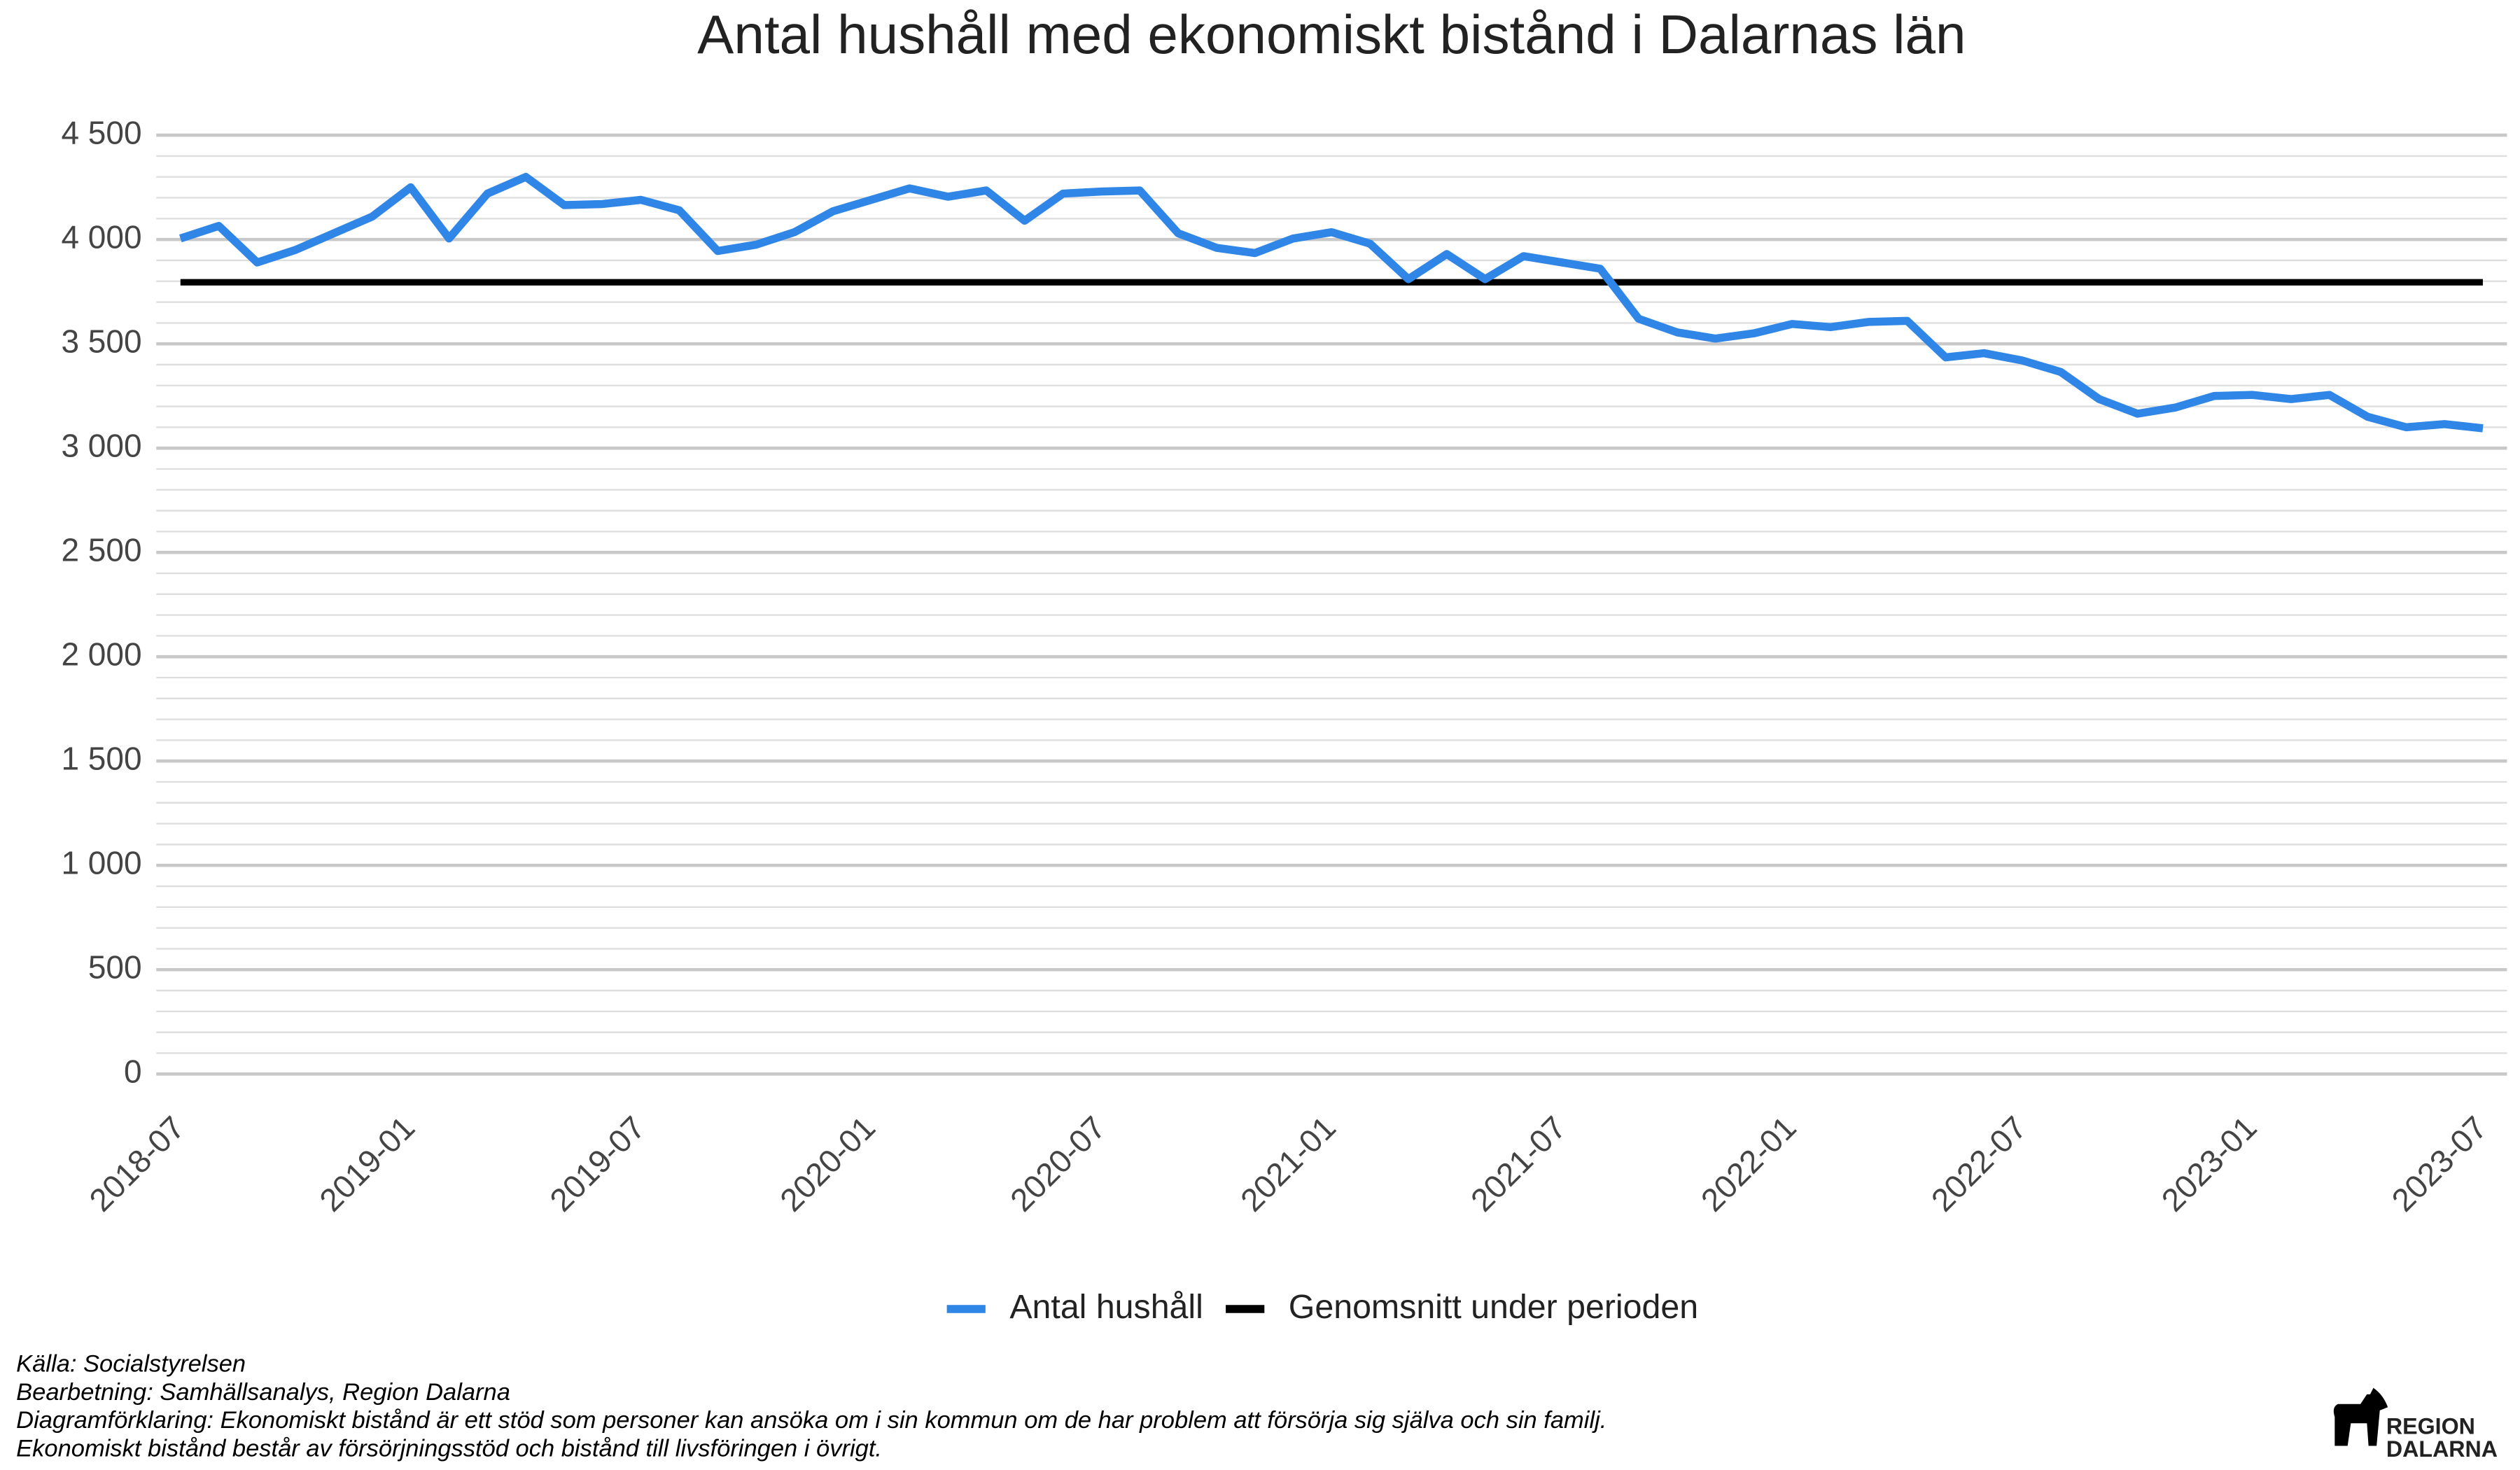  I want to click on y-tick-label: 3 500, so click(101, 341).